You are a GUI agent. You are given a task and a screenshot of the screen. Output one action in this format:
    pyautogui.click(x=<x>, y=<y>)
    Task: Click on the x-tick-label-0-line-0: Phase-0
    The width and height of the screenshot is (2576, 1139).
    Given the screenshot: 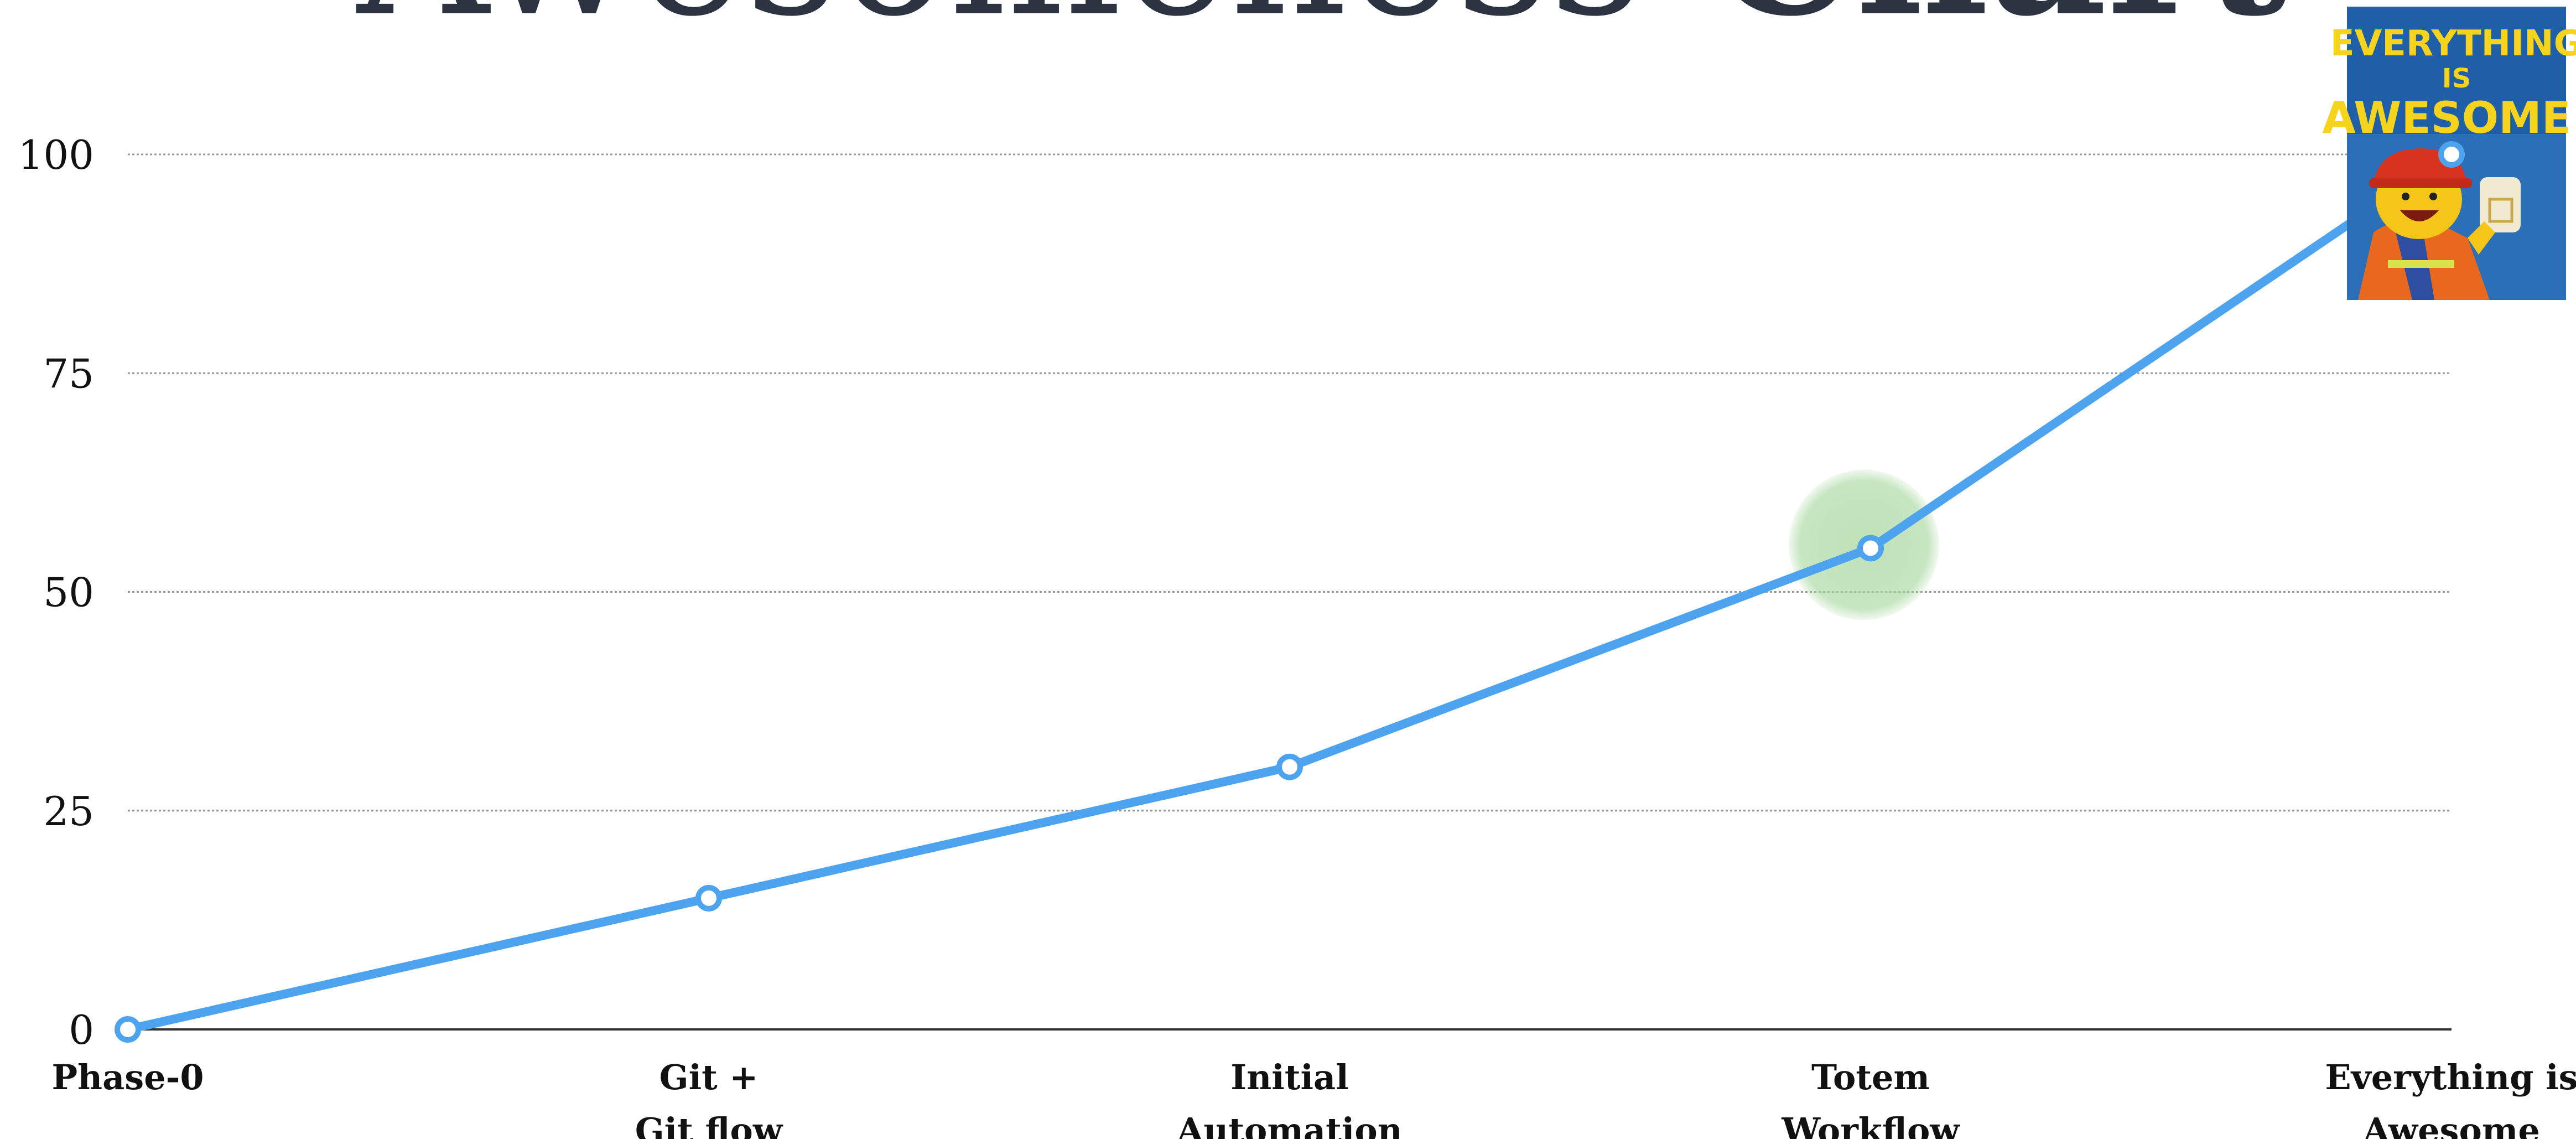 What is the action you would take?
    pyautogui.click(x=127, y=1077)
    